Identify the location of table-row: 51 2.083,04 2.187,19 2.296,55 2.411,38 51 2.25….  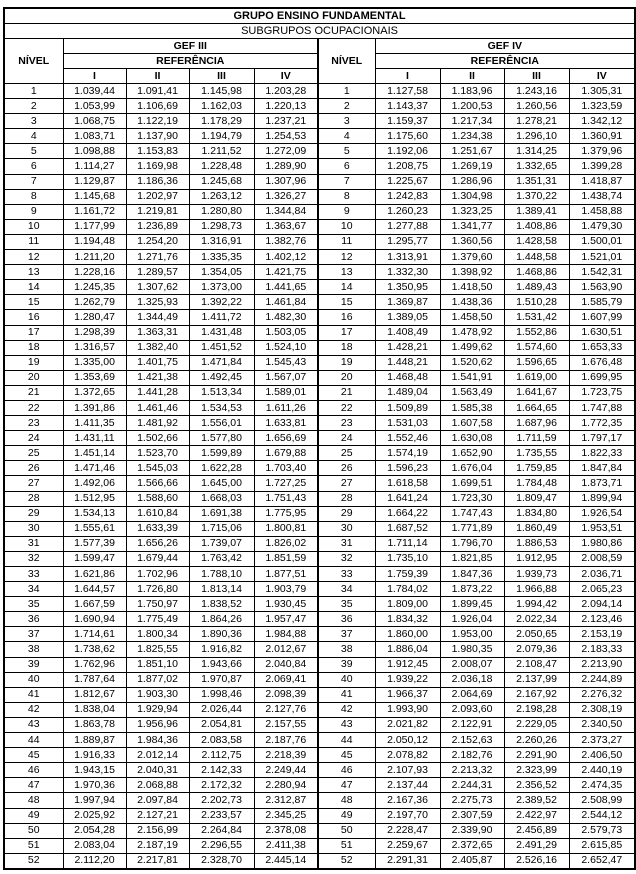
(319, 845).